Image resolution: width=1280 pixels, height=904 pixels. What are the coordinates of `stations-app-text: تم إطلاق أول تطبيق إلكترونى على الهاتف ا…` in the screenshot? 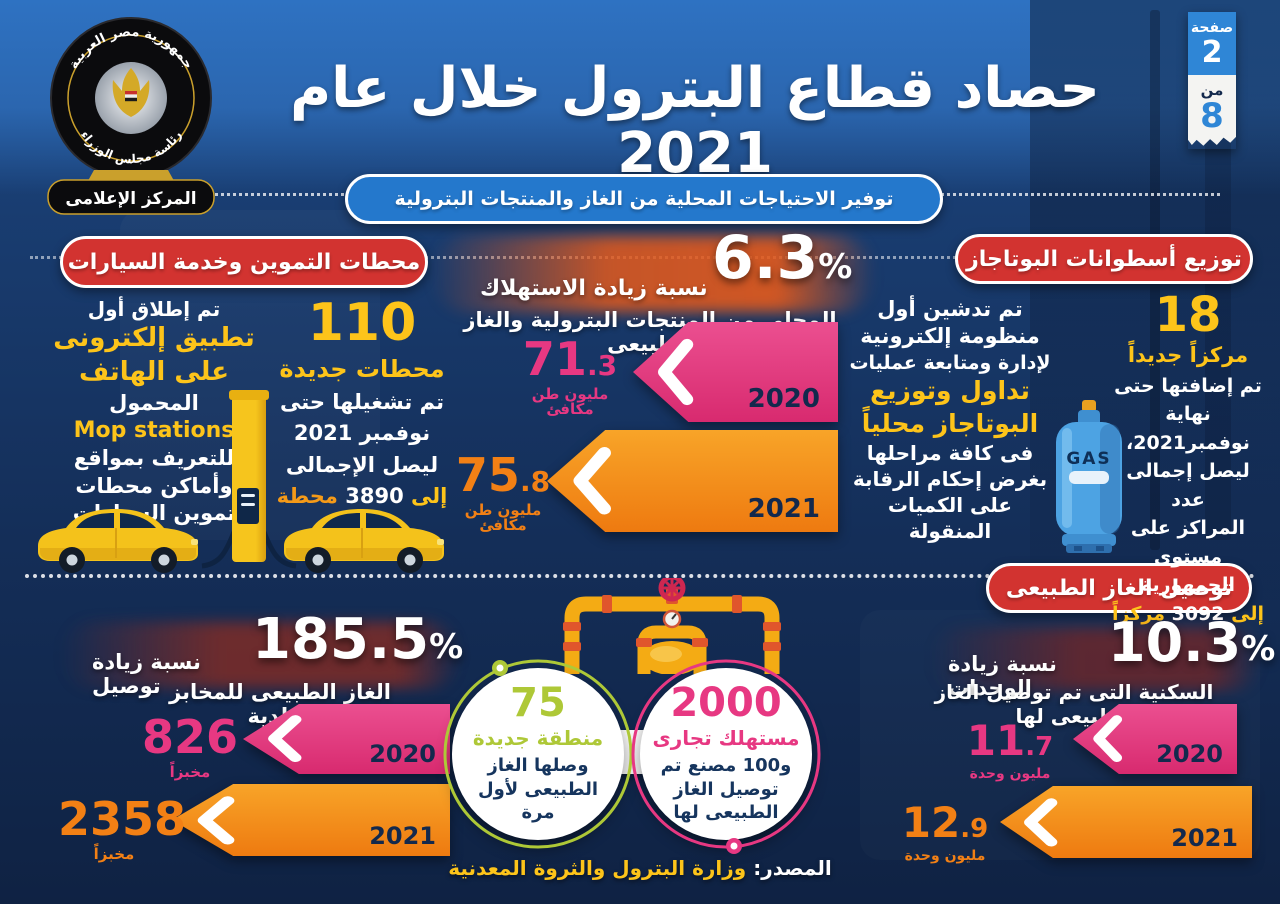 It's located at (154, 411).